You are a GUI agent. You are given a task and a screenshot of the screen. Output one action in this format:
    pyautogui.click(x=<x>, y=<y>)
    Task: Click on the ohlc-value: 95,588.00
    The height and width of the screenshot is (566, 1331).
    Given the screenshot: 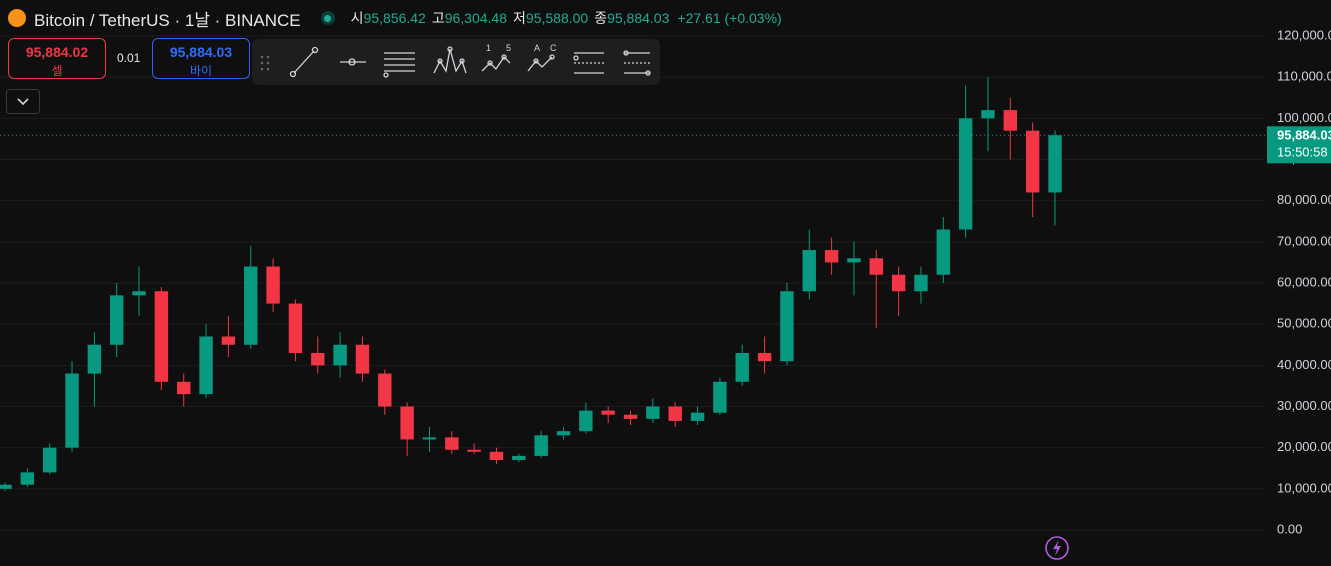 What is the action you would take?
    pyautogui.click(x=557, y=18)
    